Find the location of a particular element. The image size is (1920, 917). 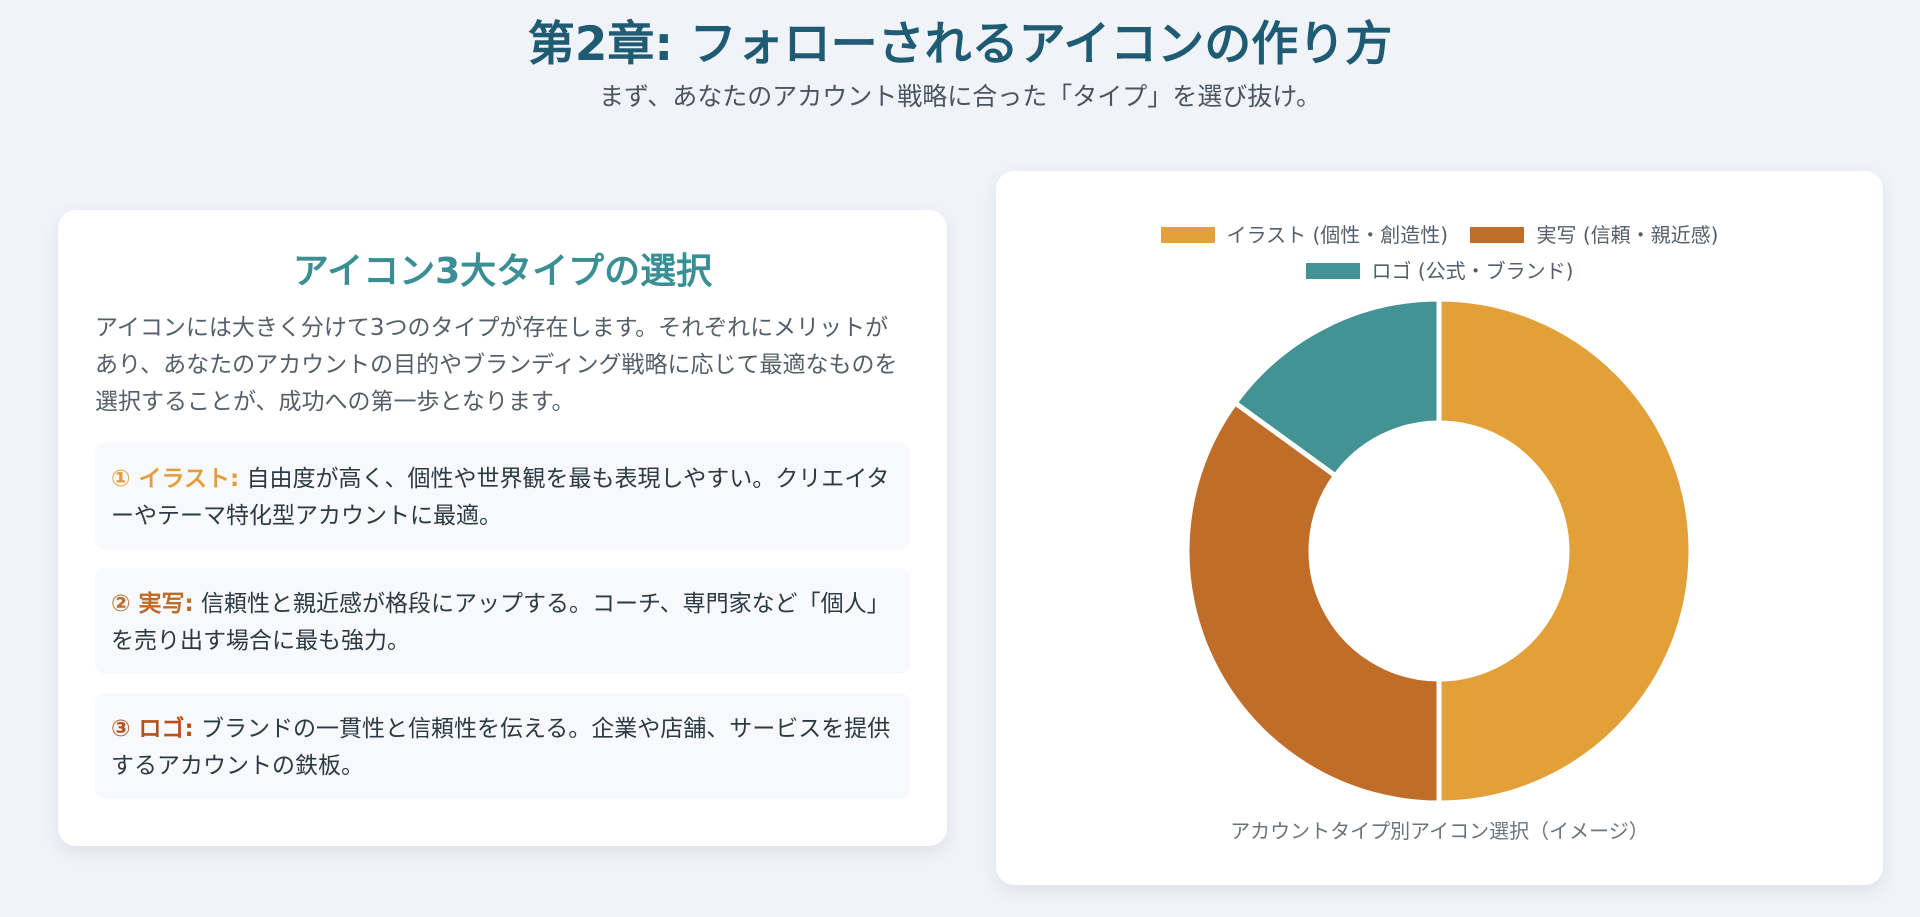

page-subtitle: まず、あなたのアカウント戦略に合った「タイプ」を選び抜け。 is located at coordinates (959, 96).